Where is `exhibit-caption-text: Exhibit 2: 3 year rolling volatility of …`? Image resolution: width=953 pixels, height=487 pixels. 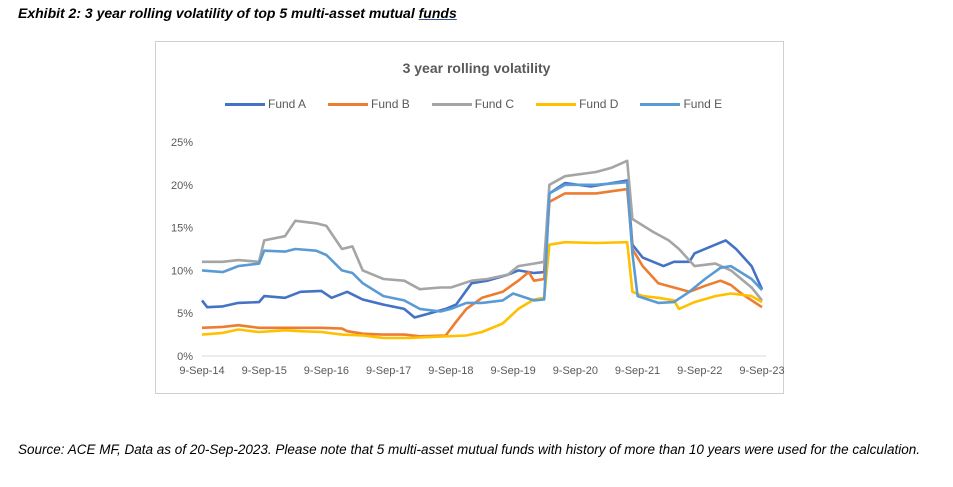
exhibit-caption-text: Exhibit 2: 3 year rolling volatility of … is located at coordinates (218, 13).